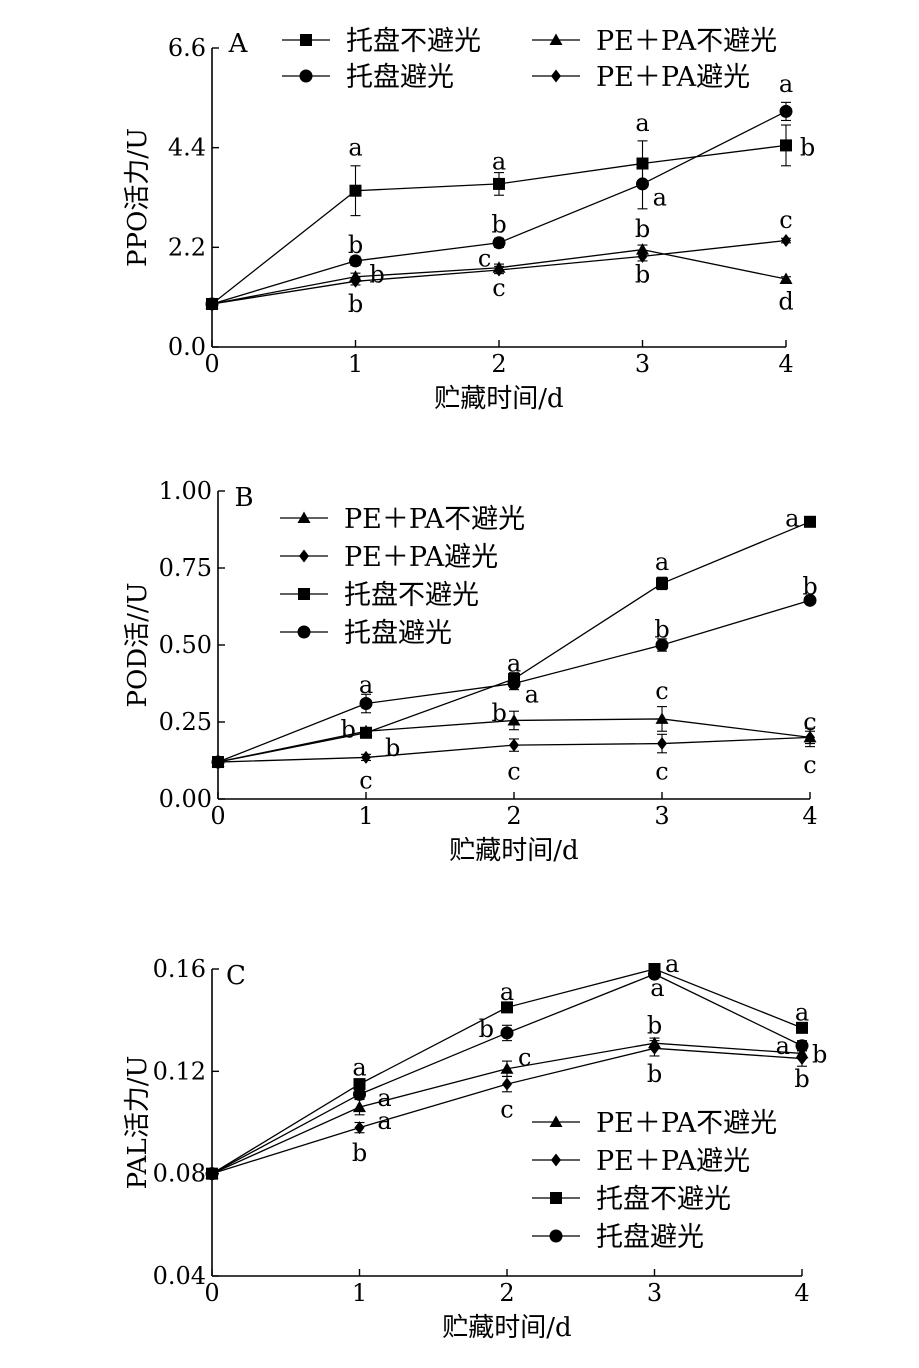 This screenshot has height=1368, width=919. Describe the element at coordinates (138, 1123) in the screenshot. I see `y-axis-label: PAL活力/U` at that location.